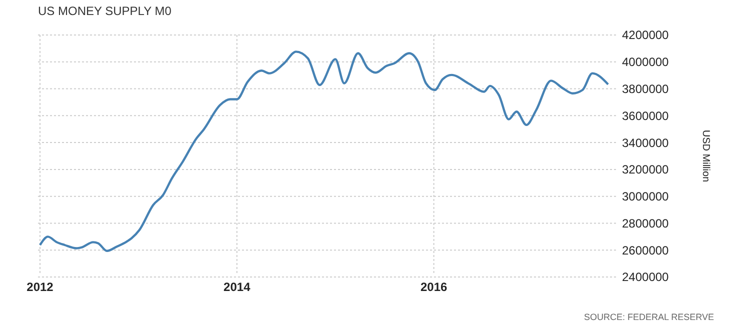 This screenshot has width=730, height=328. I want to click on y-tick-label: 3600000, so click(646, 115).